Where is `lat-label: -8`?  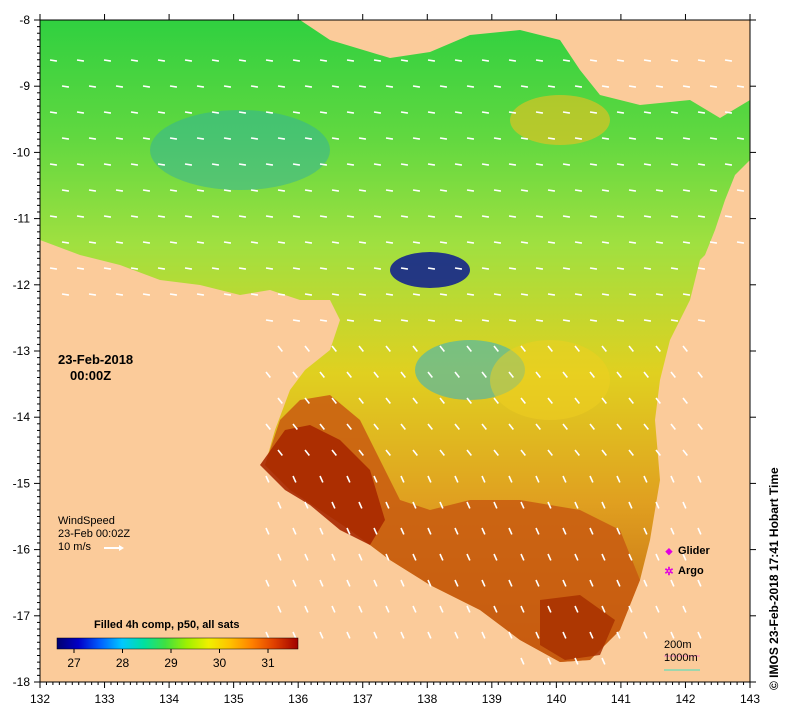
lat-label: -8 is located at coordinates (24, 20).